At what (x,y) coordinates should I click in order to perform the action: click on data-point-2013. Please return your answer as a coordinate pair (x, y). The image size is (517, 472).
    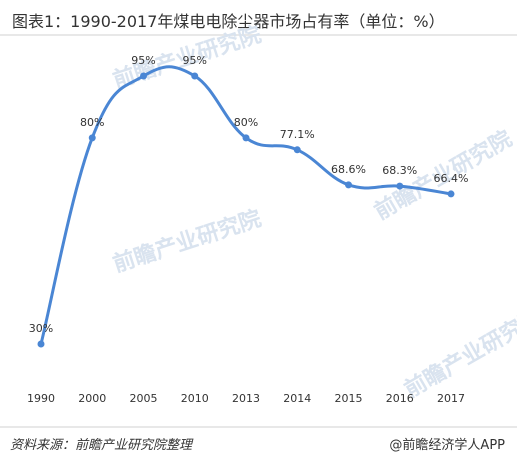
    Looking at the image, I should click on (246, 138).